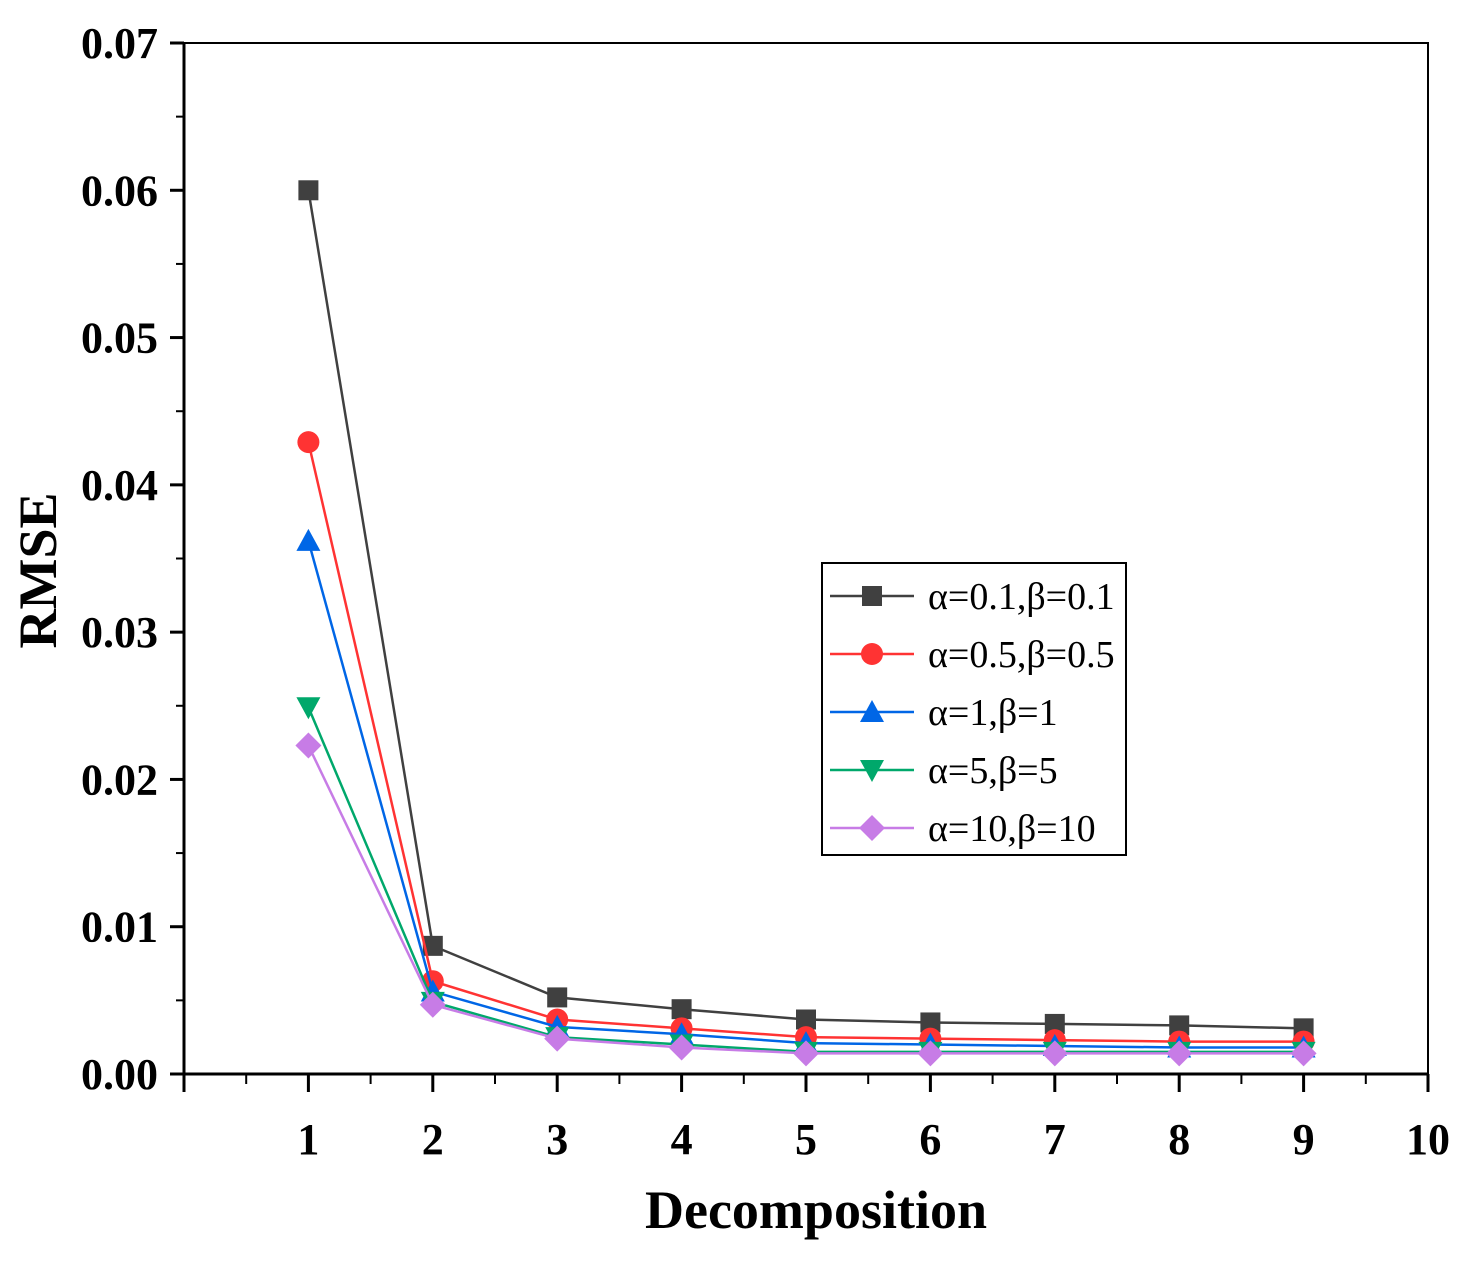 The width and height of the screenshot is (1473, 1263). I want to click on legend-item: α=10,β=10, so click(963, 829).